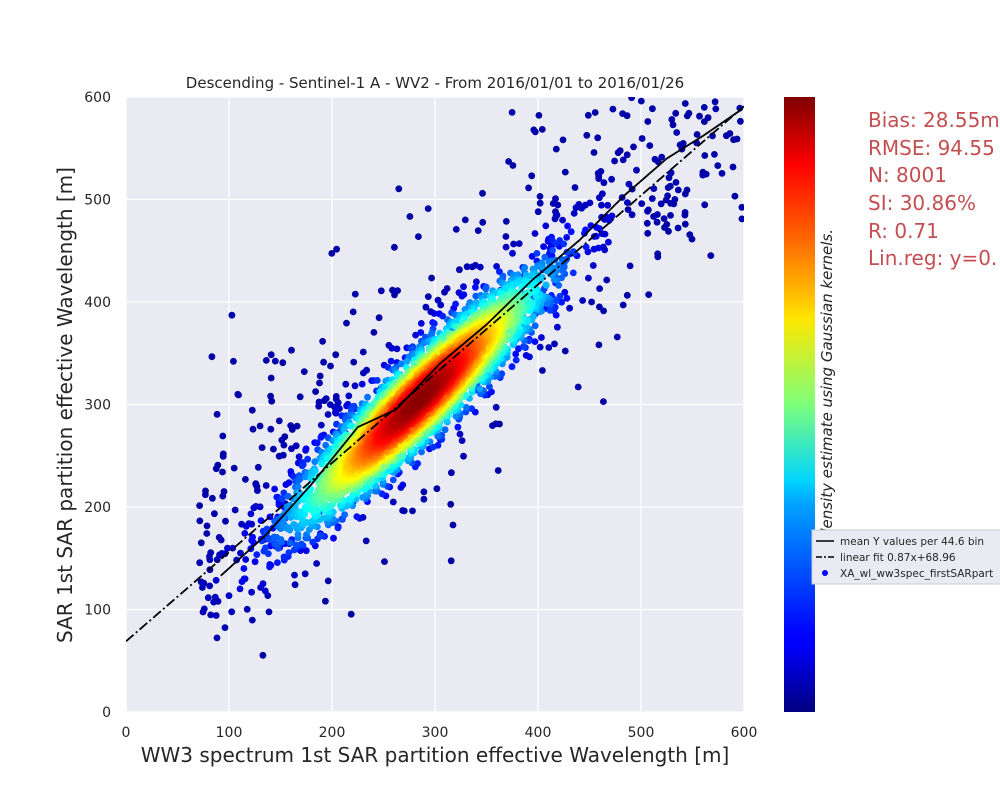 The width and height of the screenshot is (1000, 804). What do you see at coordinates (229, 733) in the screenshot?
I see `x-tick-label: 100` at bounding box center [229, 733].